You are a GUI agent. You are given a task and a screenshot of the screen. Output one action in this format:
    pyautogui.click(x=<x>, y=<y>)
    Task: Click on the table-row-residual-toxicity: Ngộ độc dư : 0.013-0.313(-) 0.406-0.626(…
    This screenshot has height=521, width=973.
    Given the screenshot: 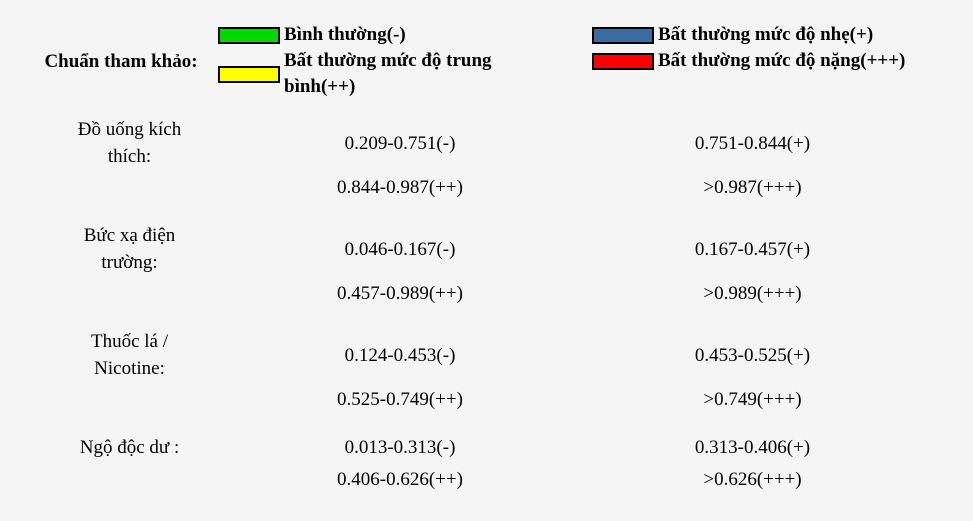 What is the action you would take?
    pyautogui.click(x=486, y=463)
    